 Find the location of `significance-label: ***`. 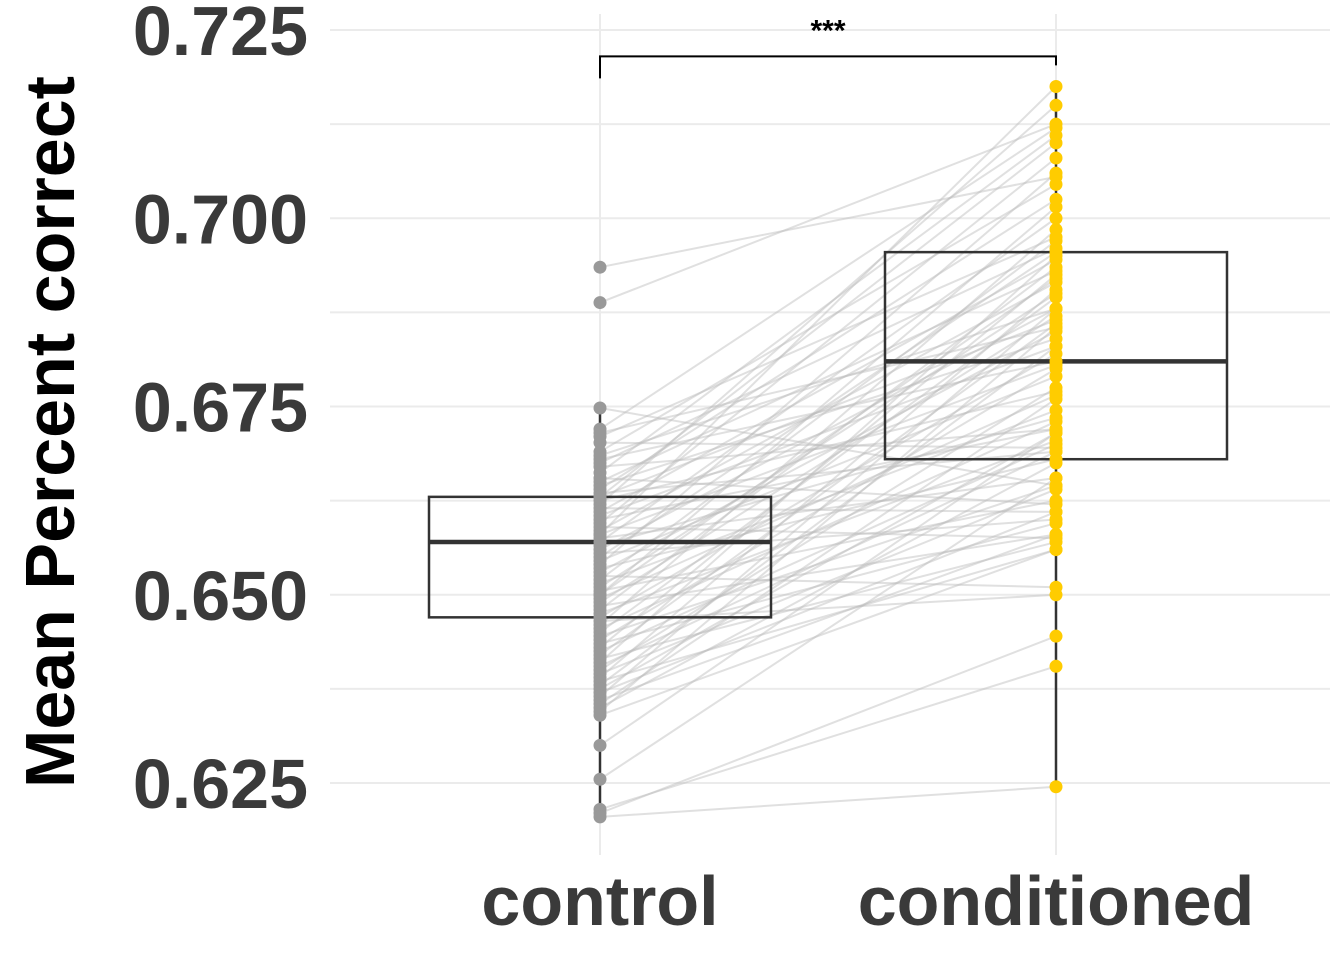

significance-label: *** is located at coordinates (827, 30).